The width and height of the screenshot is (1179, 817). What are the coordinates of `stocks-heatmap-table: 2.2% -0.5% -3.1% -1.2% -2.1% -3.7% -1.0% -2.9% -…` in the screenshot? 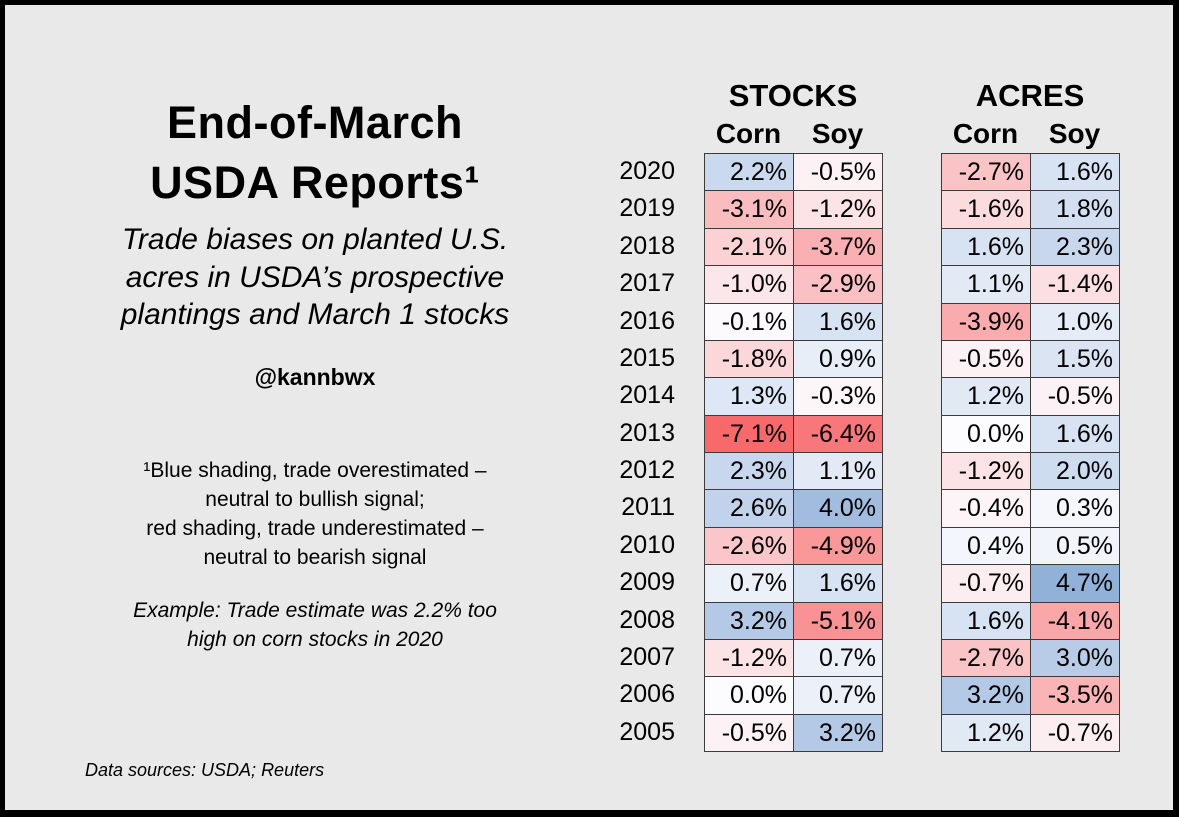 It's located at (793, 452).